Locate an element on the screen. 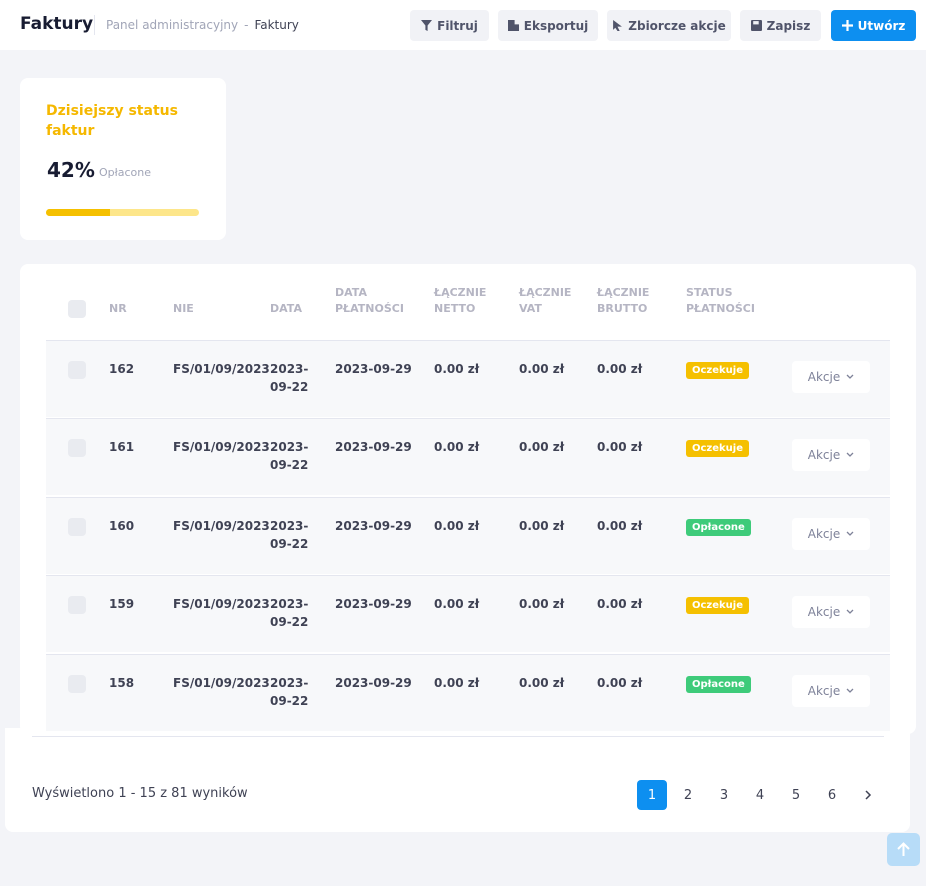 The height and width of the screenshot is (886, 926). column-header: DATA is located at coordinates (286, 308).